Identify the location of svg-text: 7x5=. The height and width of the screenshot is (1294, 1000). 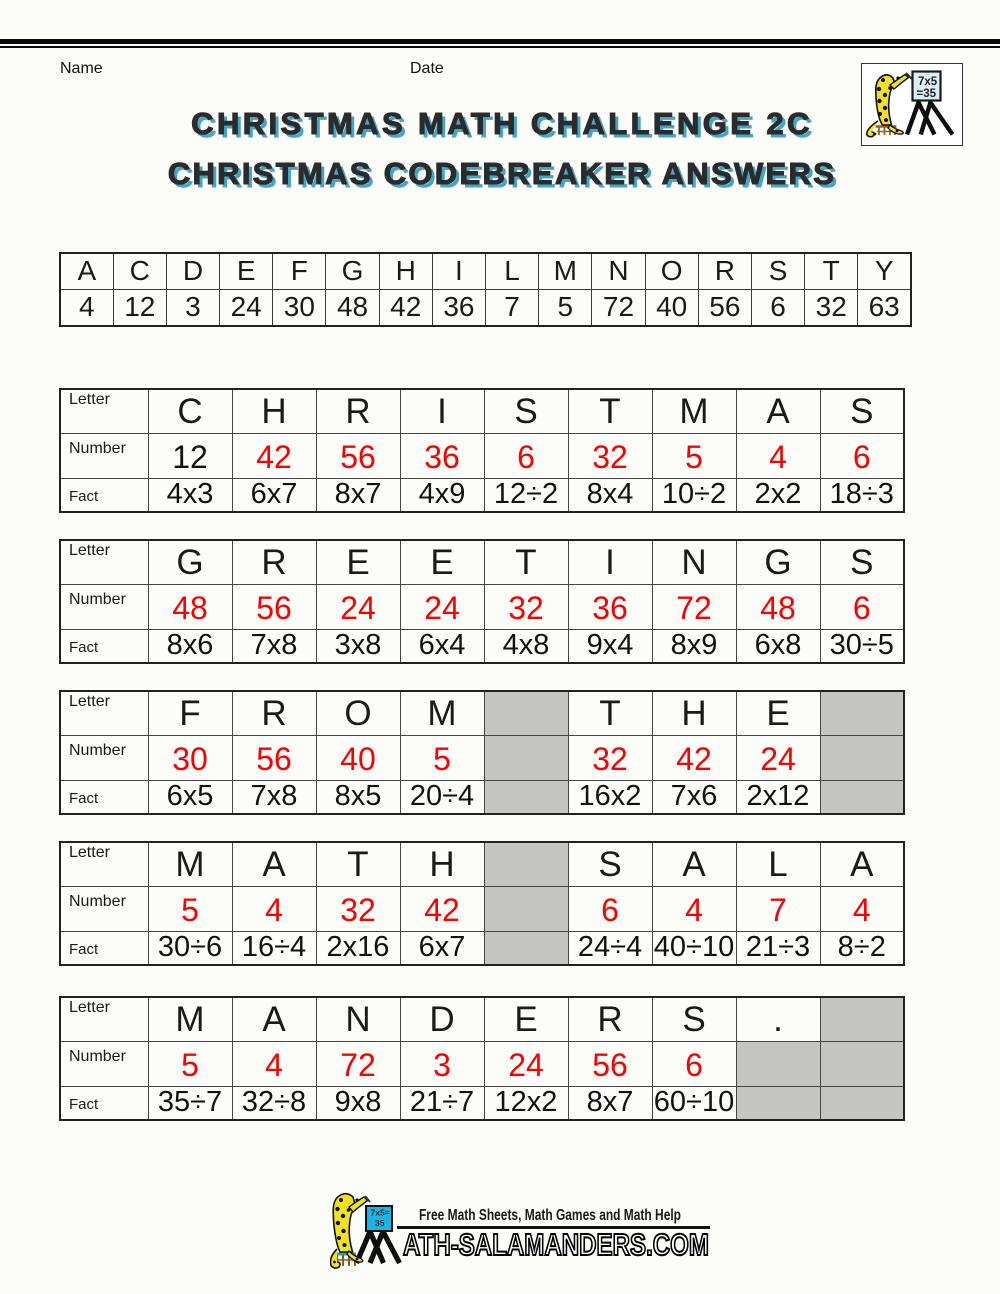
(380, 1213).